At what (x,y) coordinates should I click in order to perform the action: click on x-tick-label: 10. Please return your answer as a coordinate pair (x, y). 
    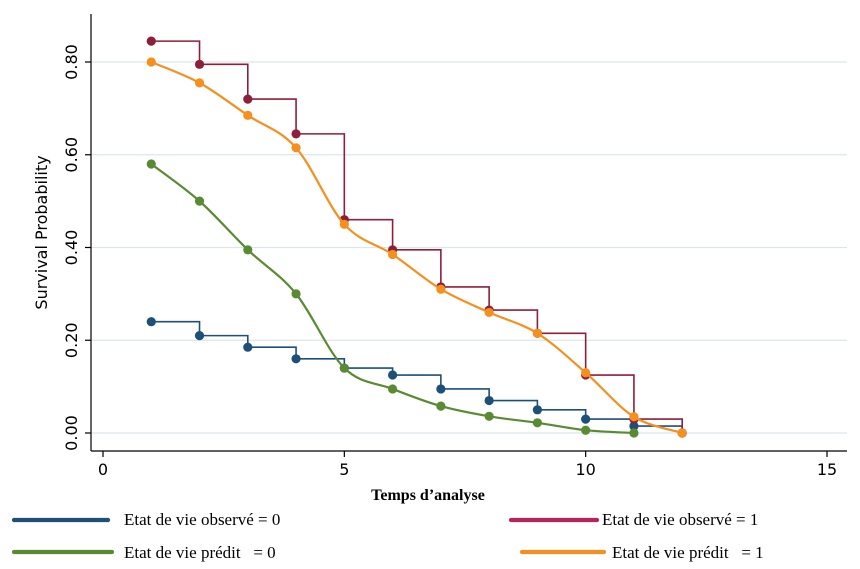
    Looking at the image, I should click on (585, 469).